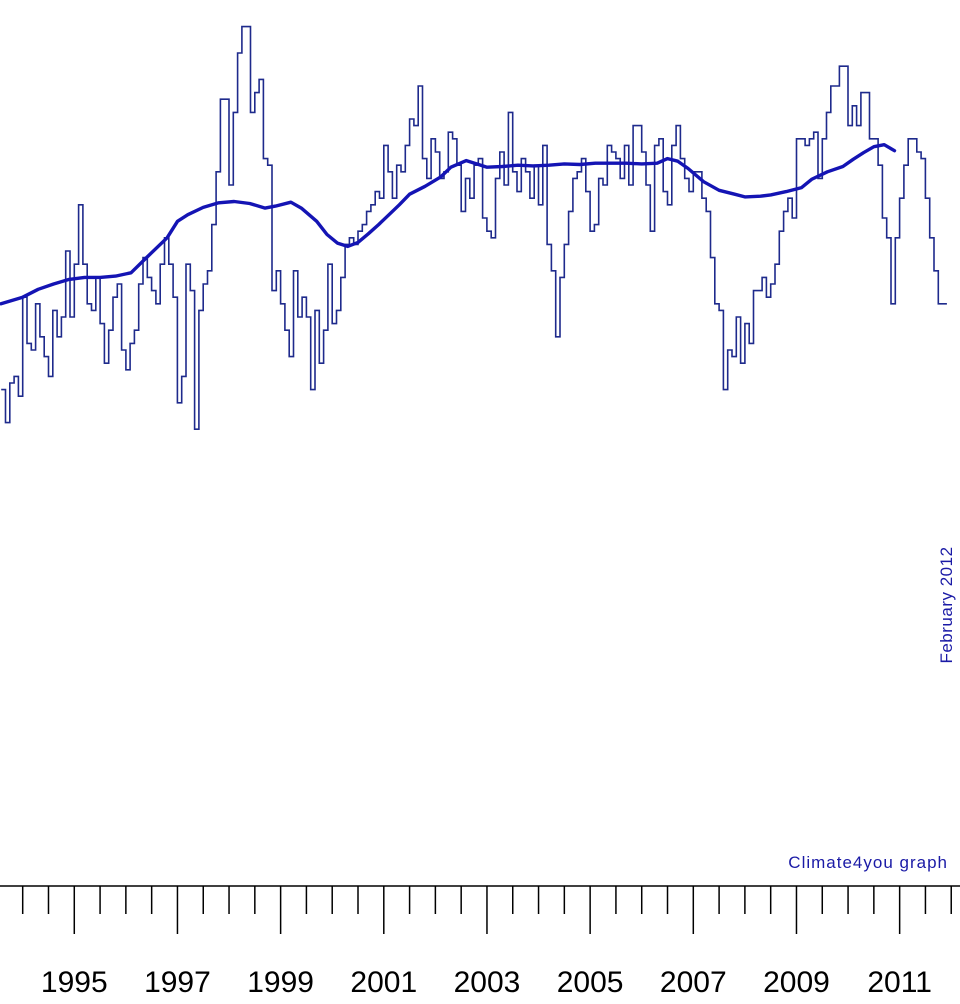 The image size is (960, 1004). I want to click on x-tick-label: 1997, so click(177, 982).